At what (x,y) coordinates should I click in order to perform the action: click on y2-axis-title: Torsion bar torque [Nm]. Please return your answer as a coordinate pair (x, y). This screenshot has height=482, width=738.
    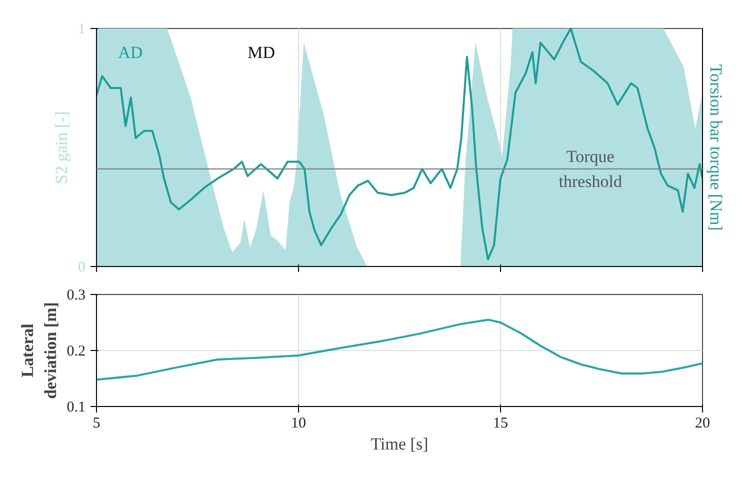
    Looking at the image, I should click on (716, 147).